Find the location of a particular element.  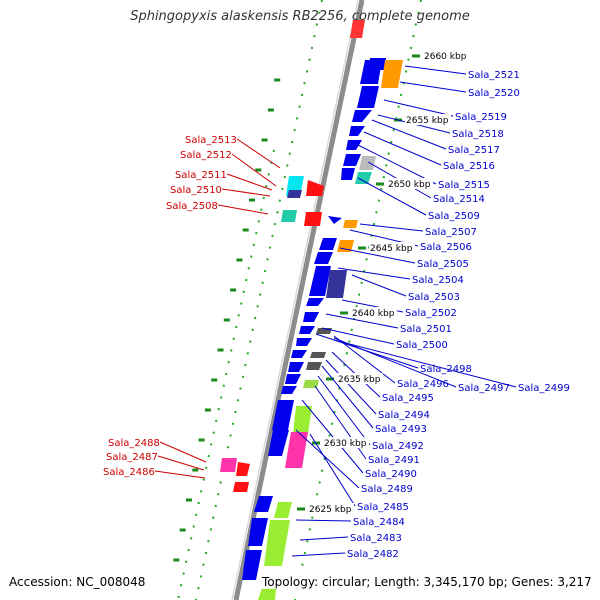

forward-gene-label: Sala_2491 is located at coordinates (394, 460).